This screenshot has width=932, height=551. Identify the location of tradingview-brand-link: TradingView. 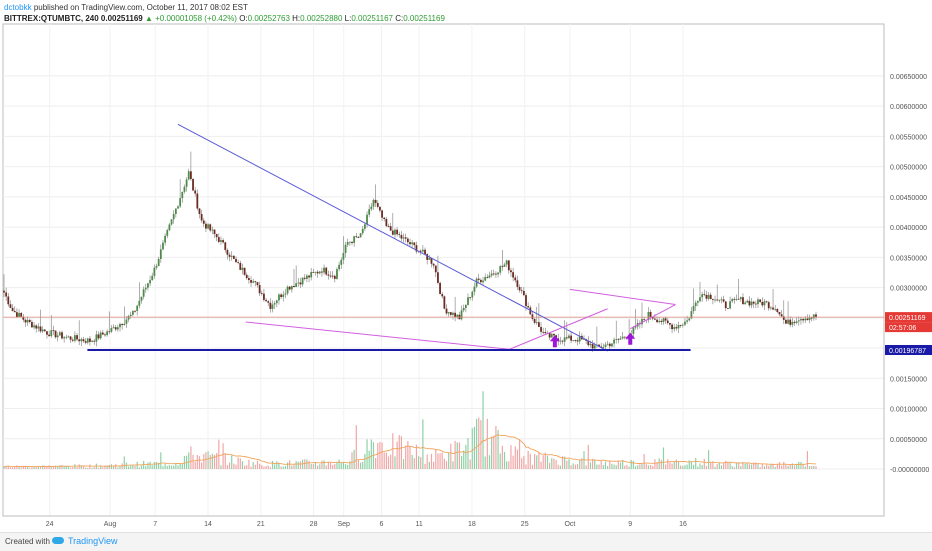
(93, 541).